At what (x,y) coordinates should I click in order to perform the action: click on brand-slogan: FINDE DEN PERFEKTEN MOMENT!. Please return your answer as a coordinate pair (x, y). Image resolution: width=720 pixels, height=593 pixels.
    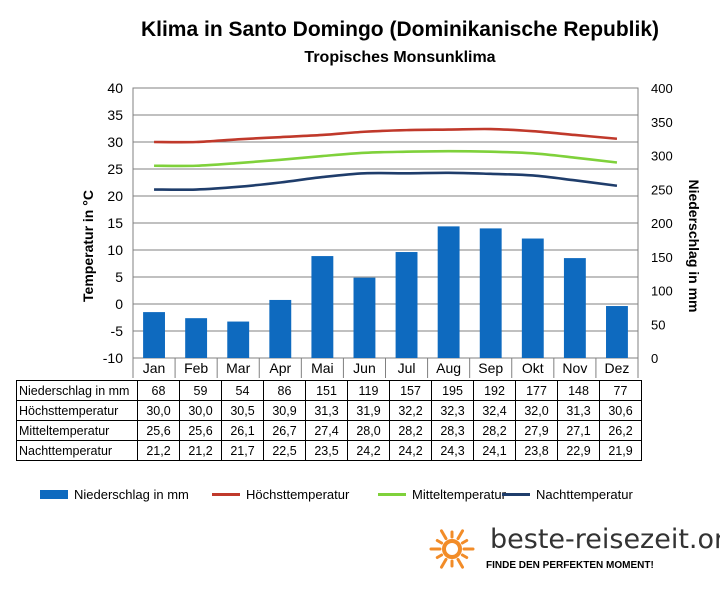
    Looking at the image, I should click on (570, 565).